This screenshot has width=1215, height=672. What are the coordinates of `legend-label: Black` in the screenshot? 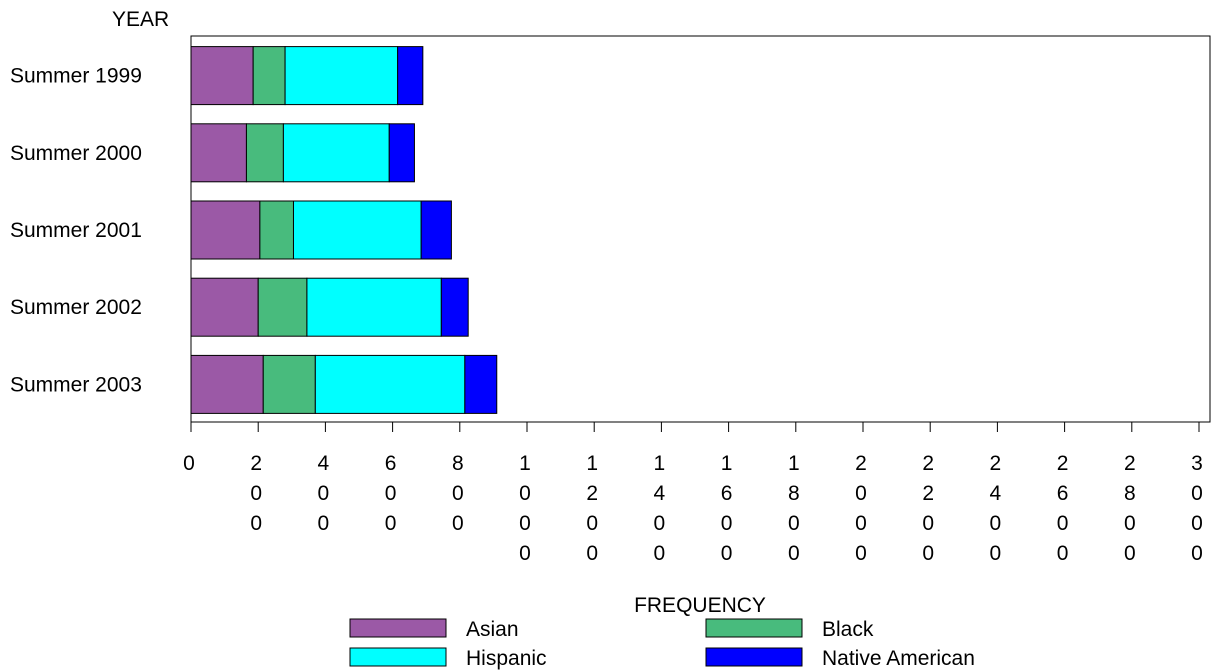 It's located at (848, 629).